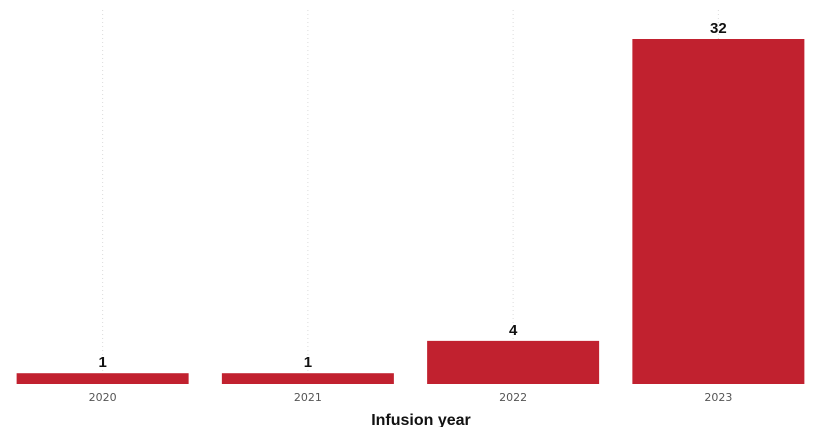 The width and height of the screenshot is (821, 427). I want to click on x-tick-label-2023: 2023, so click(718, 397).